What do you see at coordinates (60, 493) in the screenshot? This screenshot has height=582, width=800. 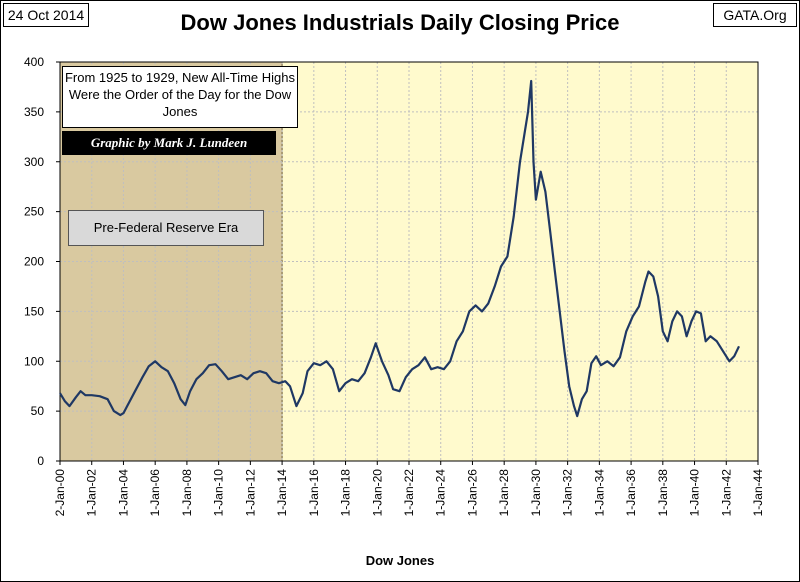 I see `x-tick-label: 2-Jan-00` at bounding box center [60, 493].